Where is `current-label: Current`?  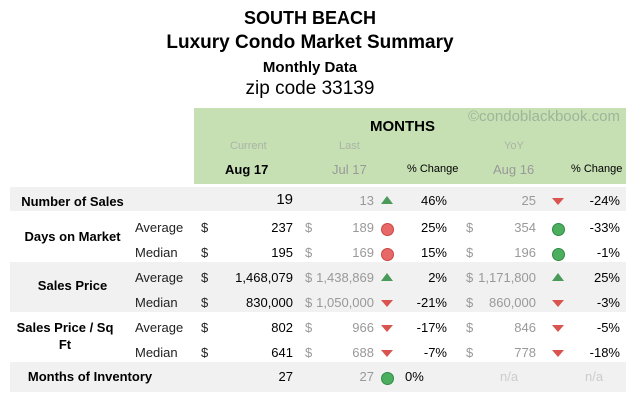 current-label: Current is located at coordinates (248, 146).